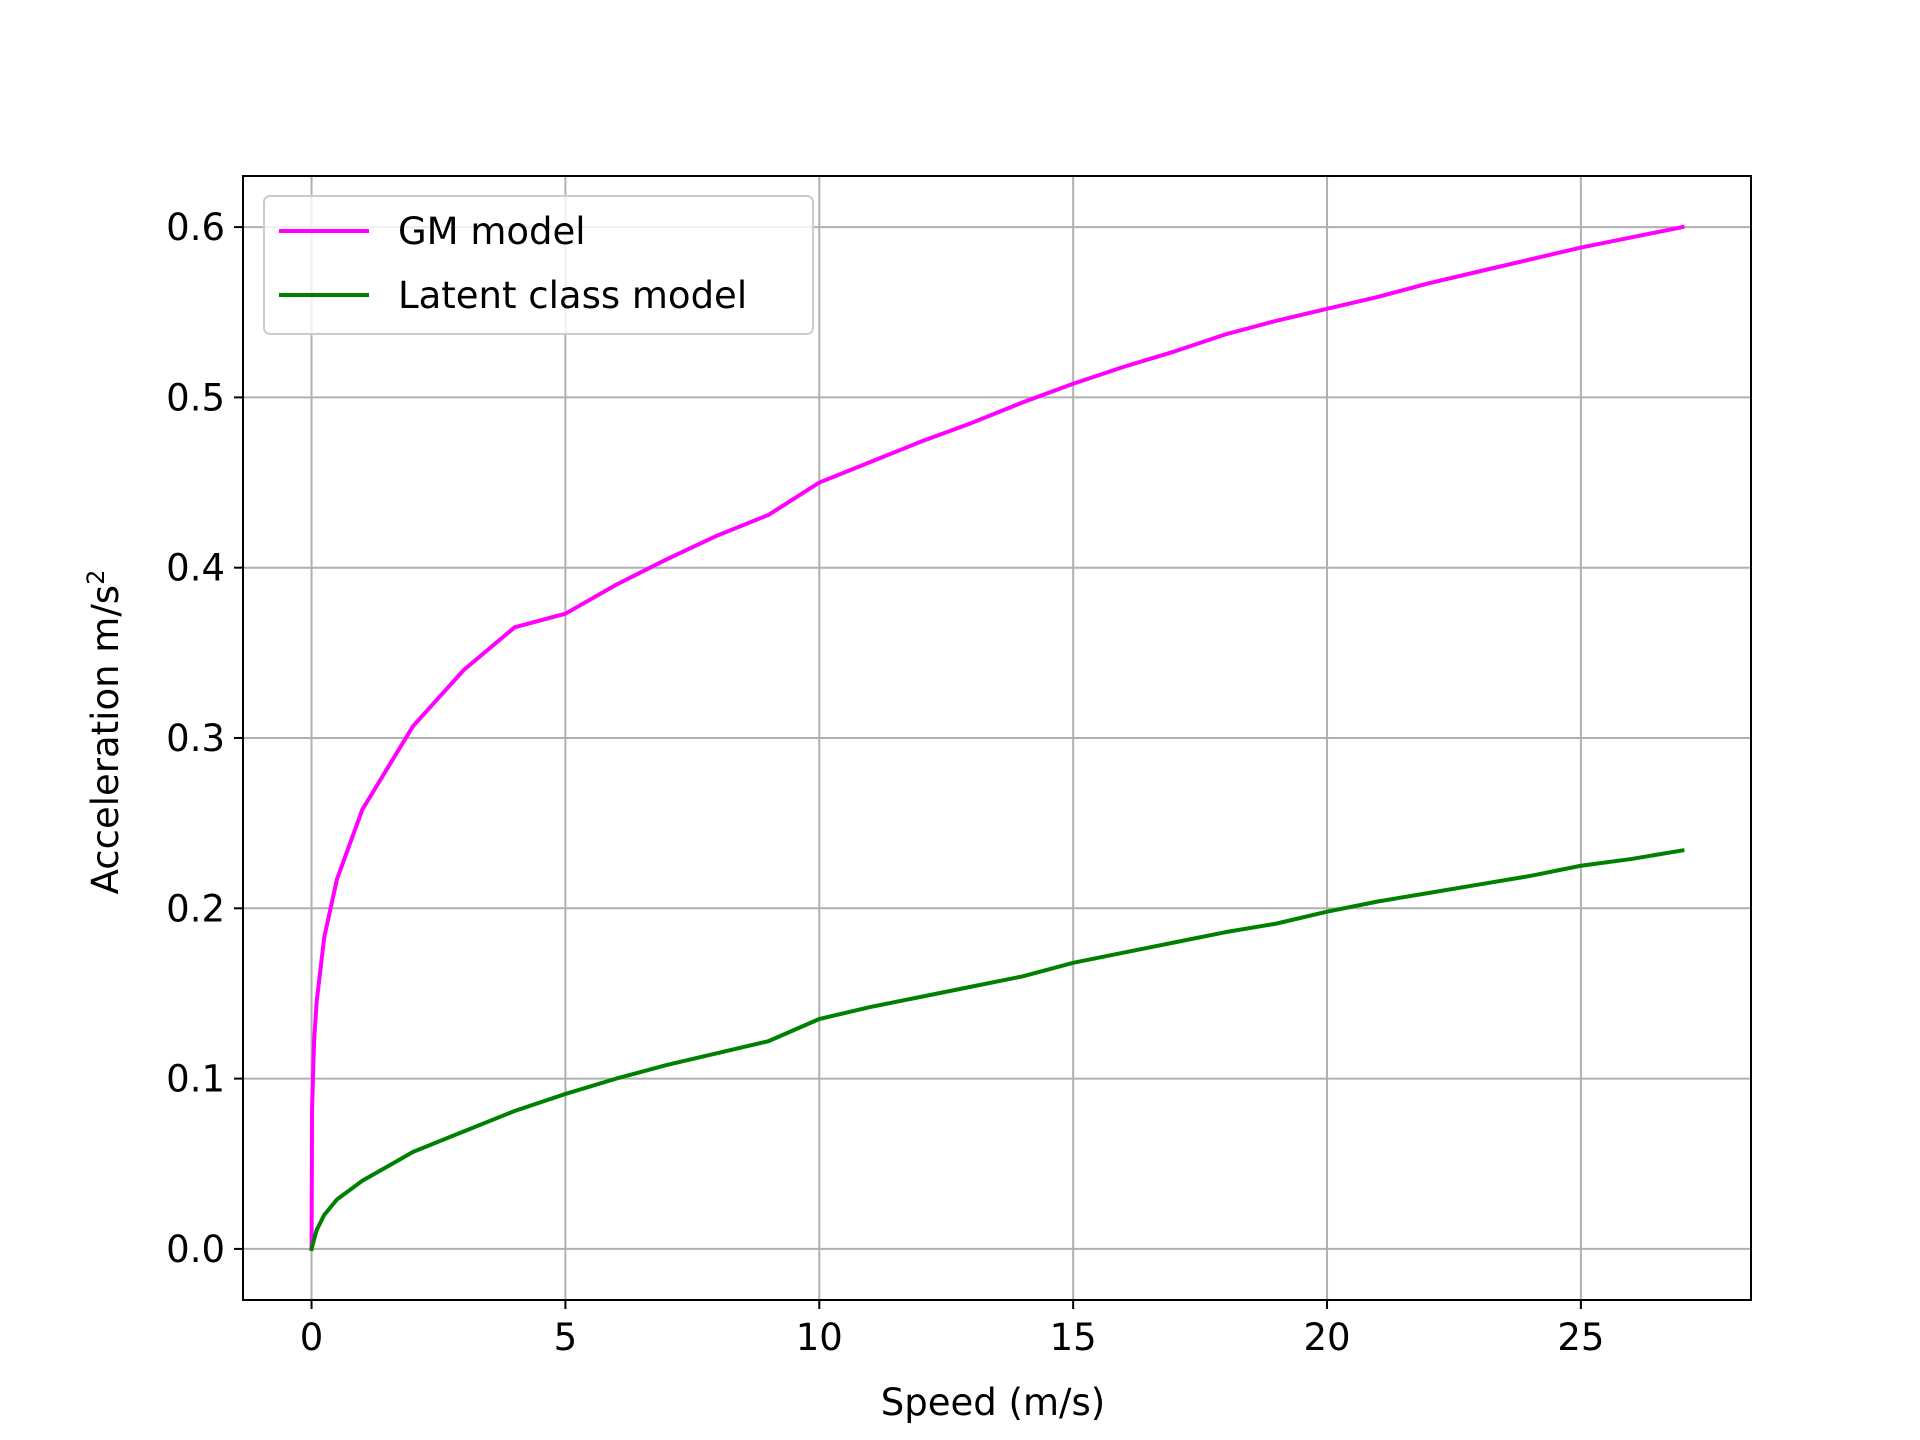  Describe the element at coordinates (195, 397) in the screenshot. I see `y-tick-label: 0.5` at that location.